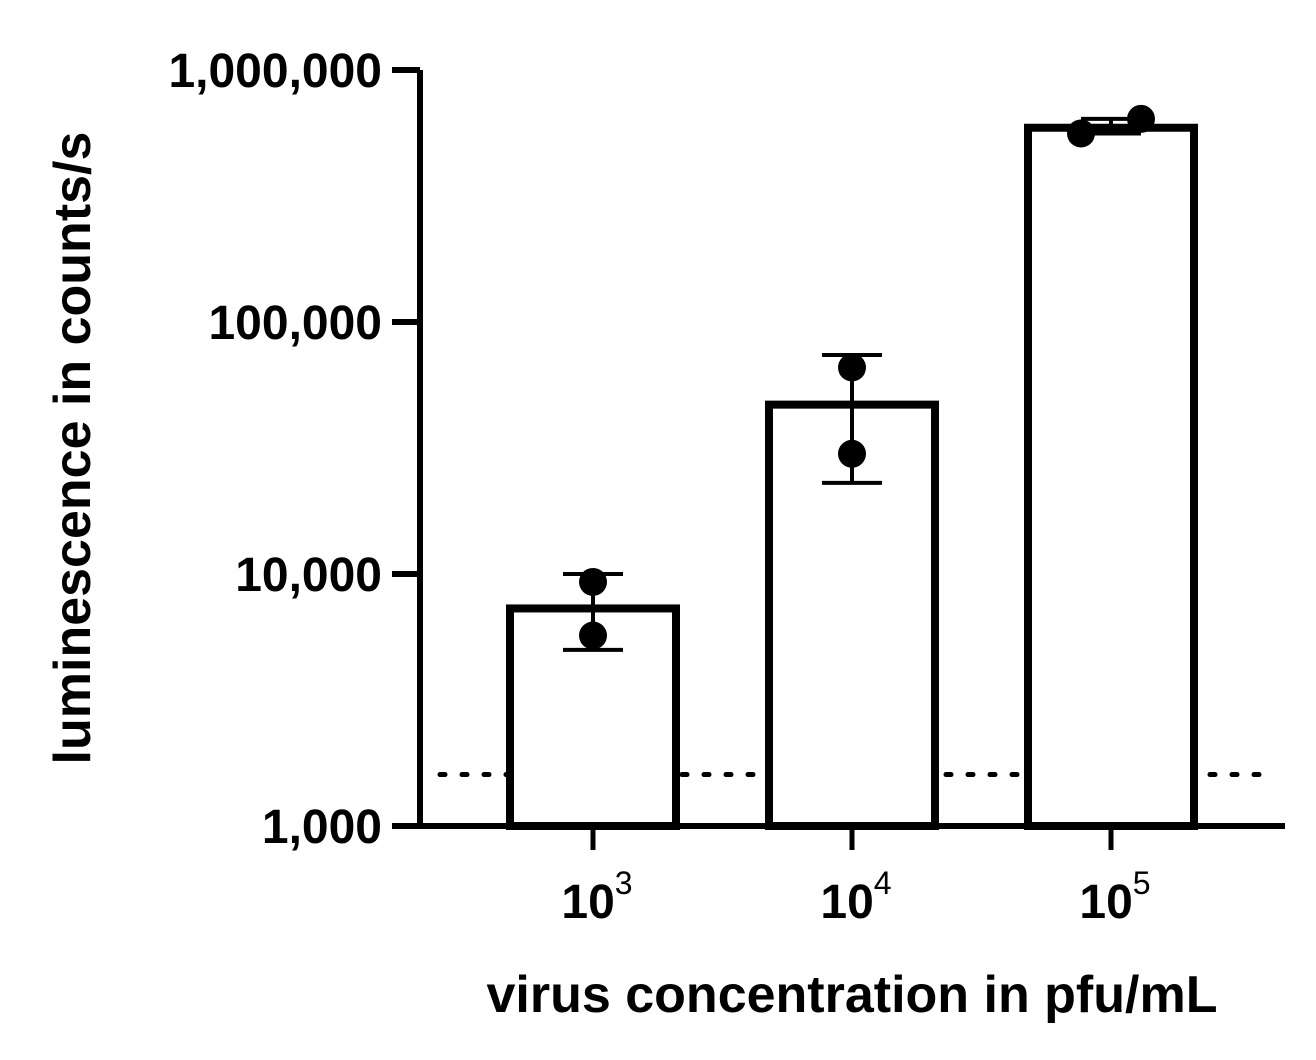 The height and width of the screenshot is (1060, 1316). Describe the element at coordinates (295, 323) in the screenshot. I see `y-tick-label-3: 100,000` at that location.